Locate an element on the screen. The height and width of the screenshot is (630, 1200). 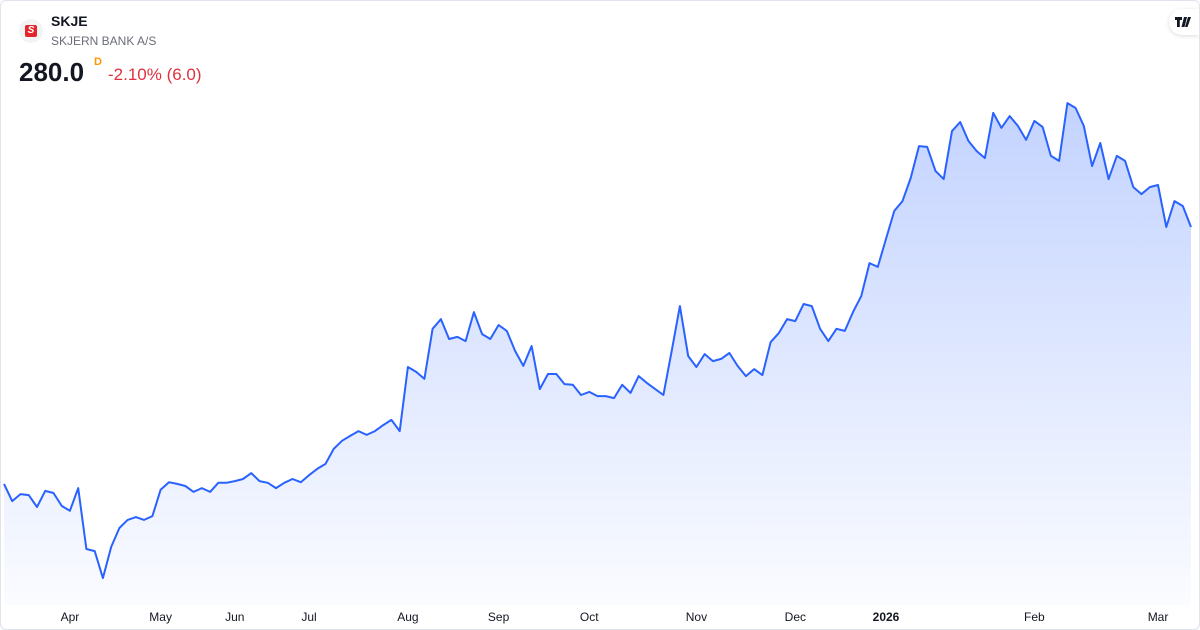
logo: S is located at coordinates (31, 31).